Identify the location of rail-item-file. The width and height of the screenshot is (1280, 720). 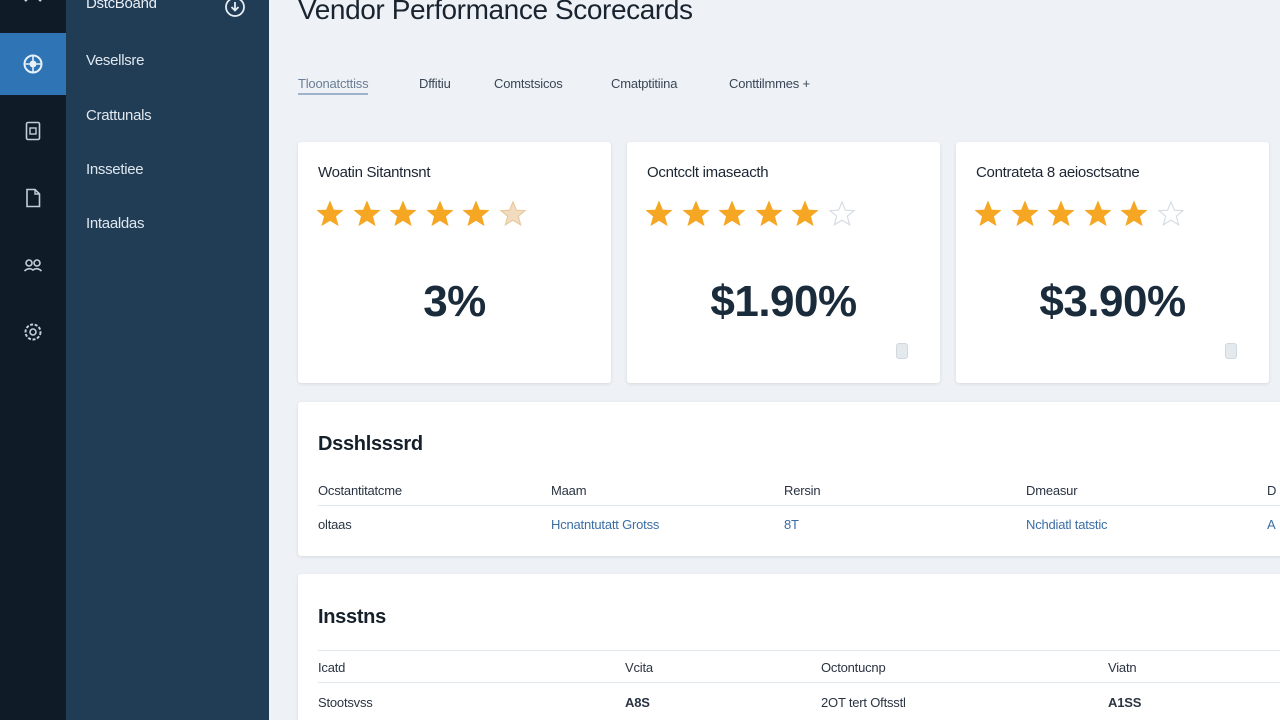
(33, 198).